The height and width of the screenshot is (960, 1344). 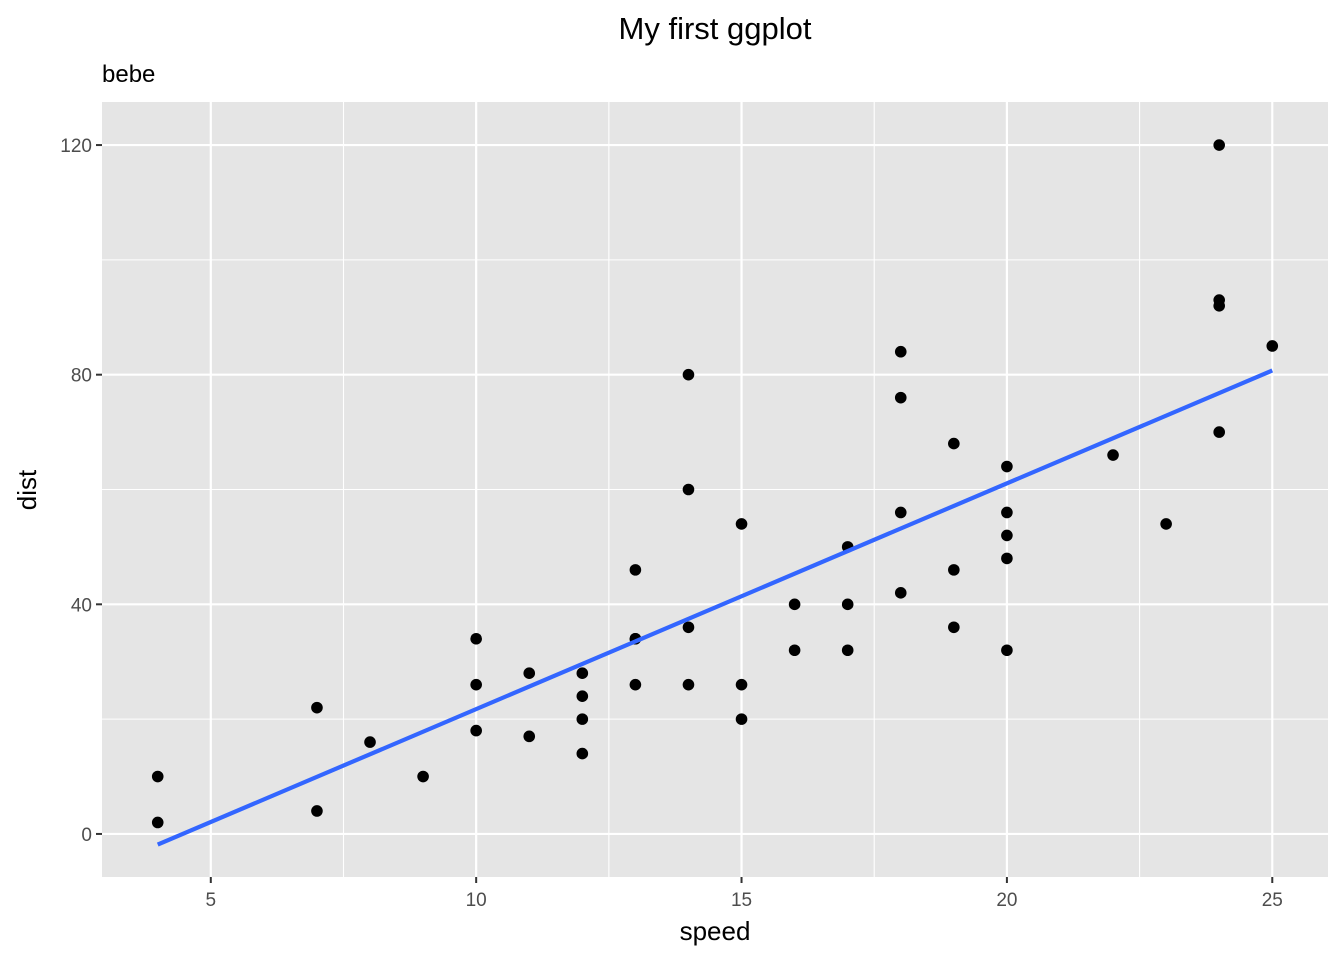 What do you see at coordinates (27, 489) in the screenshot?
I see `y-axis-title: dist` at bounding box center [27, 489].